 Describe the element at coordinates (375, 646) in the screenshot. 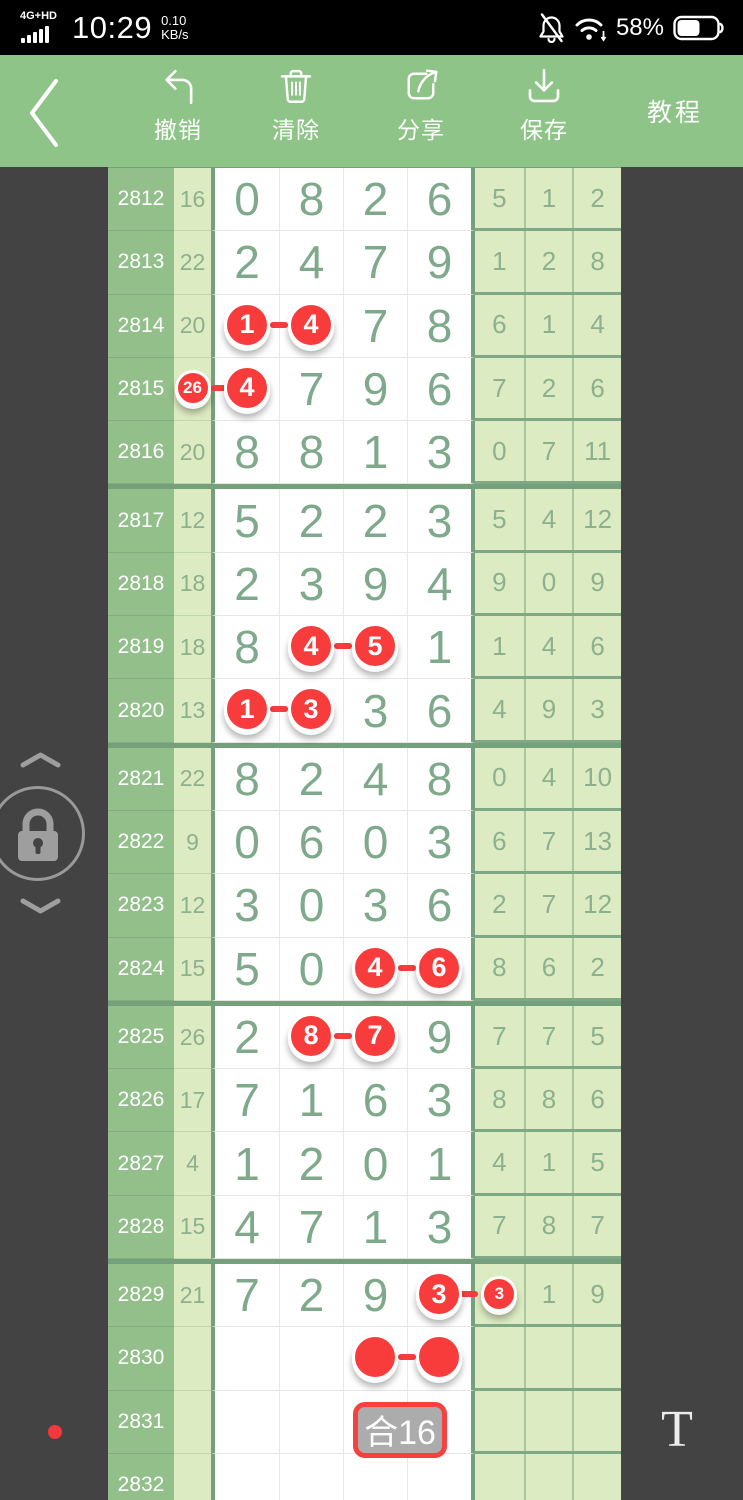

I see `marker-circle: 5` at that location.